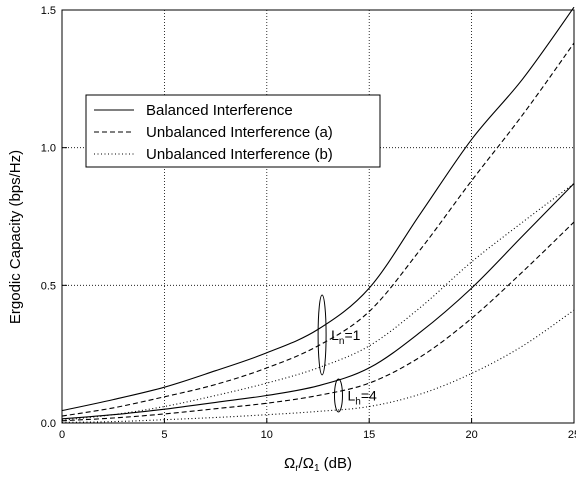 The image size is (576, 482). Describe the element at coordinates (346, 337) in the screenshot. I see `annotation-label-ln1: Ln=1` at that location.